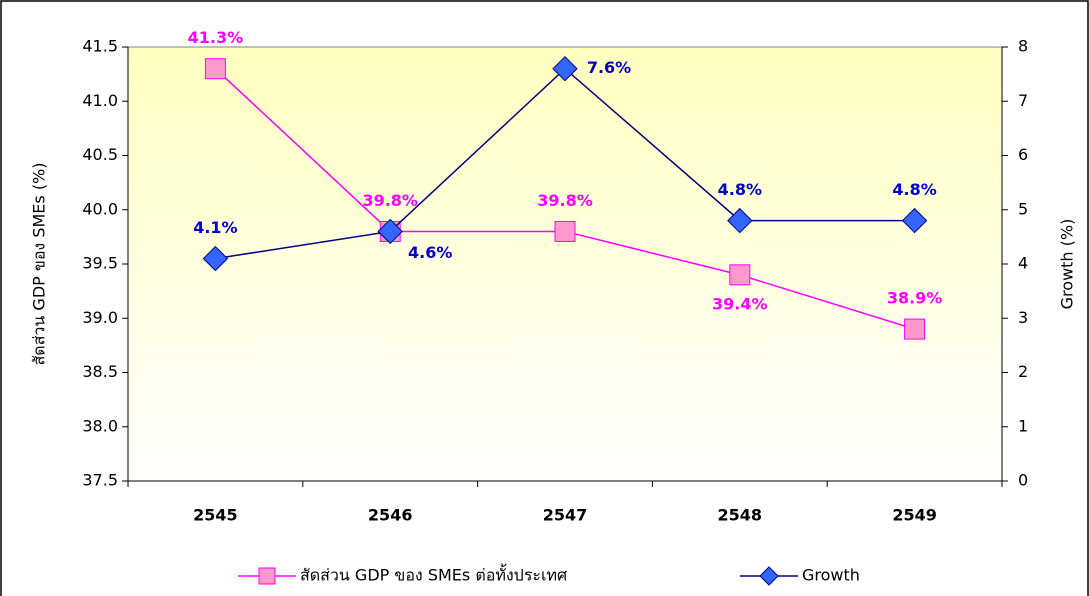 The width and height of the screenshot is (1089, 596). I want to click on y2-tick-label: 0, so click(1023, 480).